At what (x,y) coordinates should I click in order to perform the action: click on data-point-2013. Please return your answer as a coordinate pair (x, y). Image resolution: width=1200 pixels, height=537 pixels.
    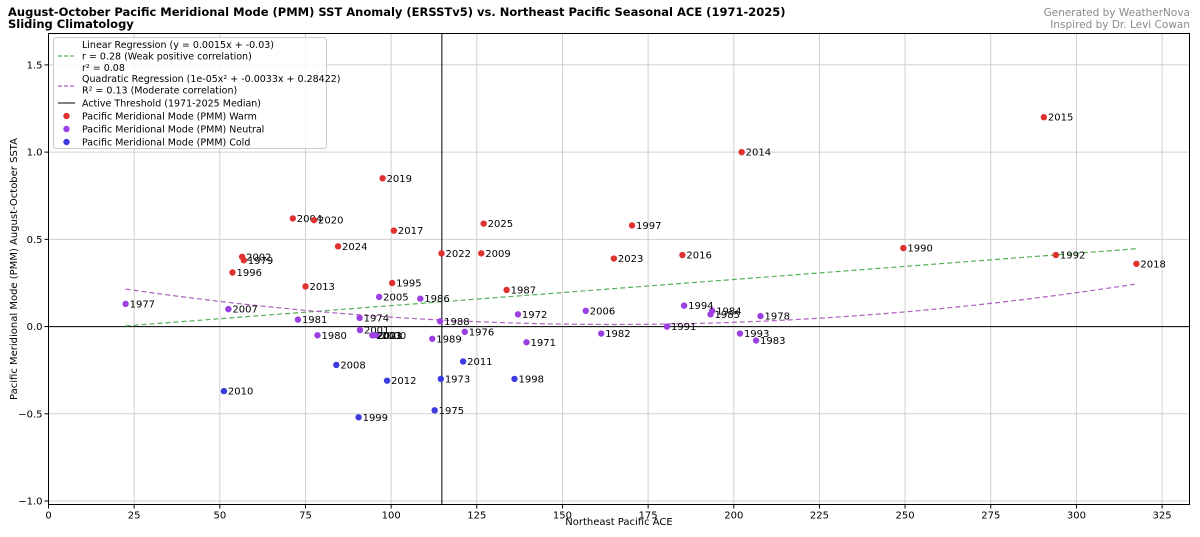
    Looking at the image, I should click on (305, 286).